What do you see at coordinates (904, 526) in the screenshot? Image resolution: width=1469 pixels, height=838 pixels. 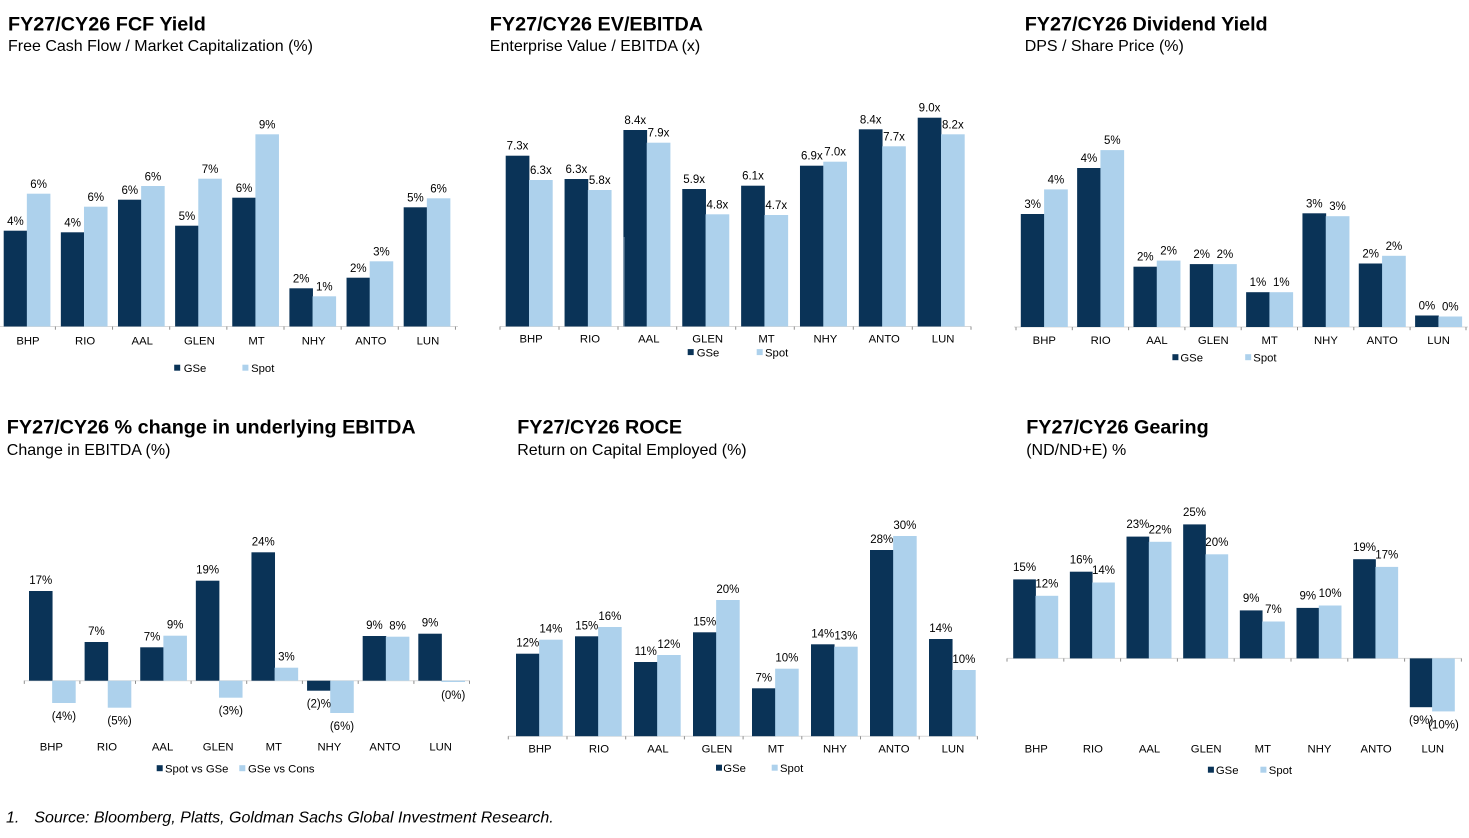 I see `svg-text: 30%` at bounding box center [904, 526].